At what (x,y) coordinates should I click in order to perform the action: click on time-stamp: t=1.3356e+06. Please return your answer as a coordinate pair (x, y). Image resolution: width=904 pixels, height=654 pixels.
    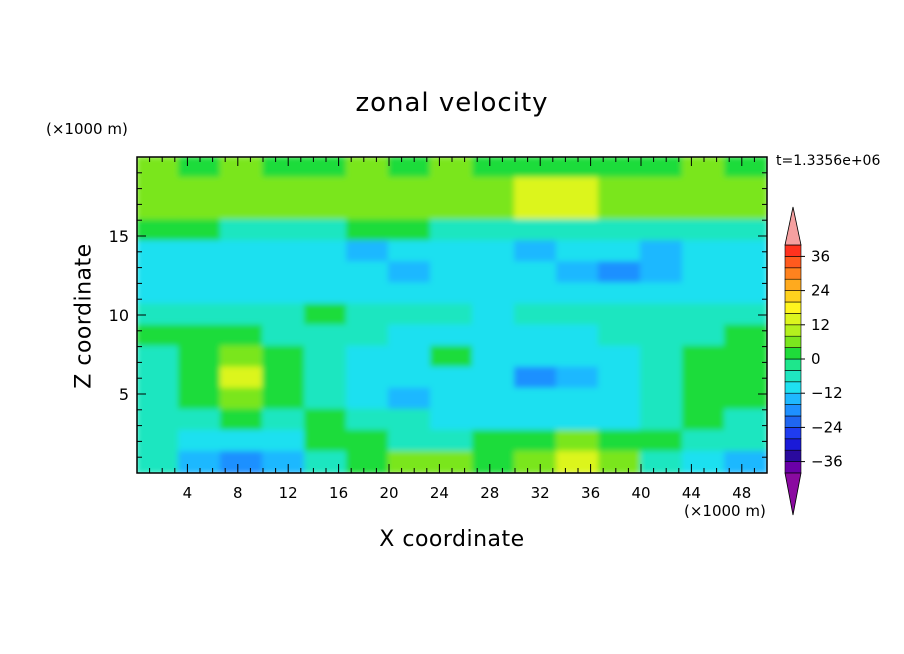
    Looking at the image, I should click on (828, 161).